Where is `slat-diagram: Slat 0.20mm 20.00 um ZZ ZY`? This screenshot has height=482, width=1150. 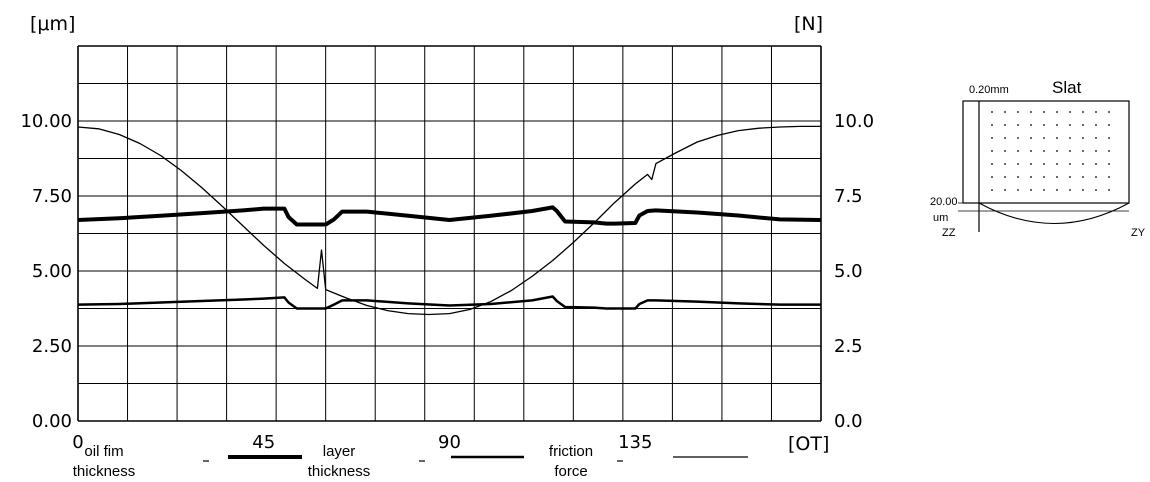
slat-diagram: Slat 0.20mm 20.00 um ZZ ZY is located at coordinates (1038, 158).